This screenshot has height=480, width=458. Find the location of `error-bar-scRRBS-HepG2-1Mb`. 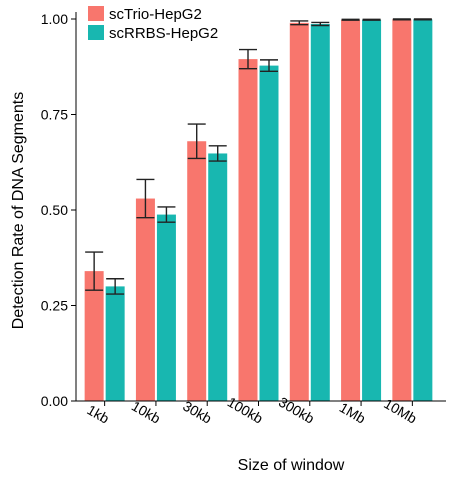

error-bar-scRRBS-HepG2-1Mb is located at coordinates (371, 19).